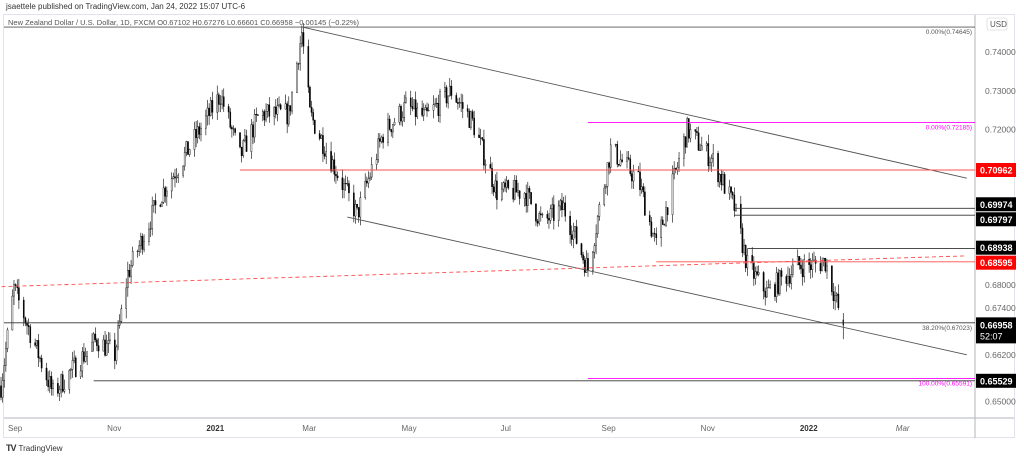 This screenshot has height=458, width=1024. Describe the element at coordinates (843, 326) in the screenshot. I see `candle-last` at that location.